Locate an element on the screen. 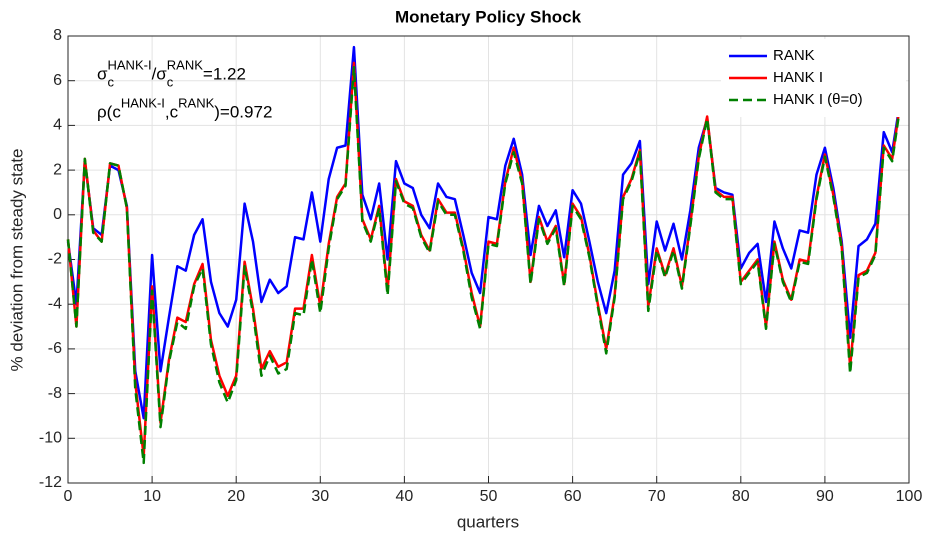  y-tick-label: -6 is located at coordinates (55, 348).